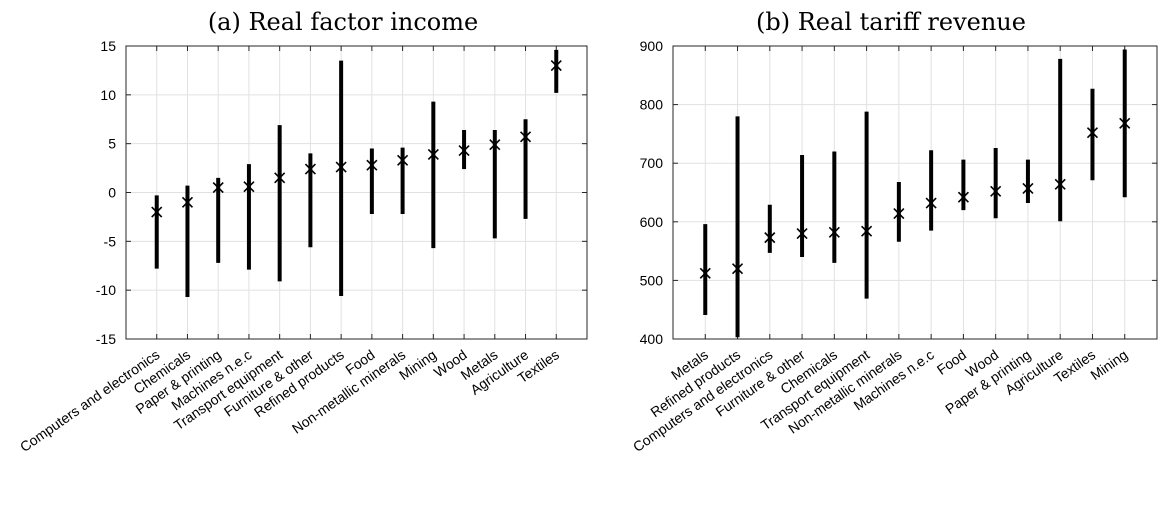 The image size is (1159, 508). I want to click on panel-b-xtick-label: Mining, so click(1108, 364).